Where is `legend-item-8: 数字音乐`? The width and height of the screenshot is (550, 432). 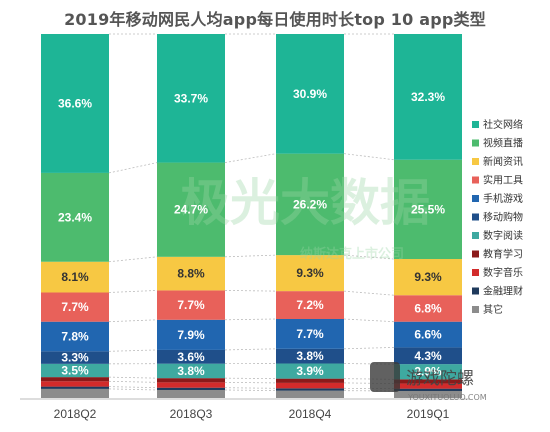
legend-item-8: 数字音乐 is located at coordinates (497, 272).